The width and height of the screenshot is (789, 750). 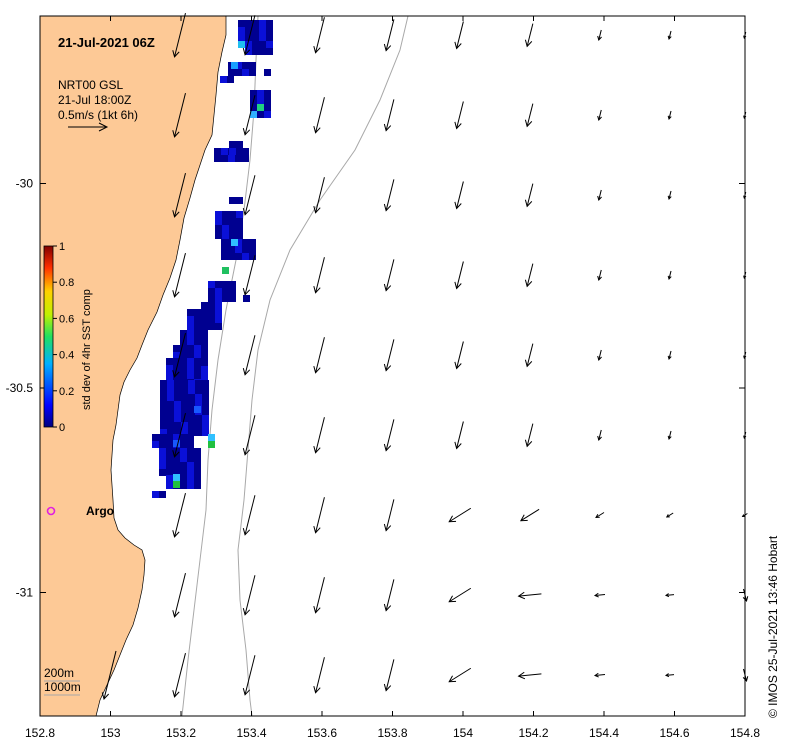 I want to click on vector-scale-arrow, so click(x=88, y=127).